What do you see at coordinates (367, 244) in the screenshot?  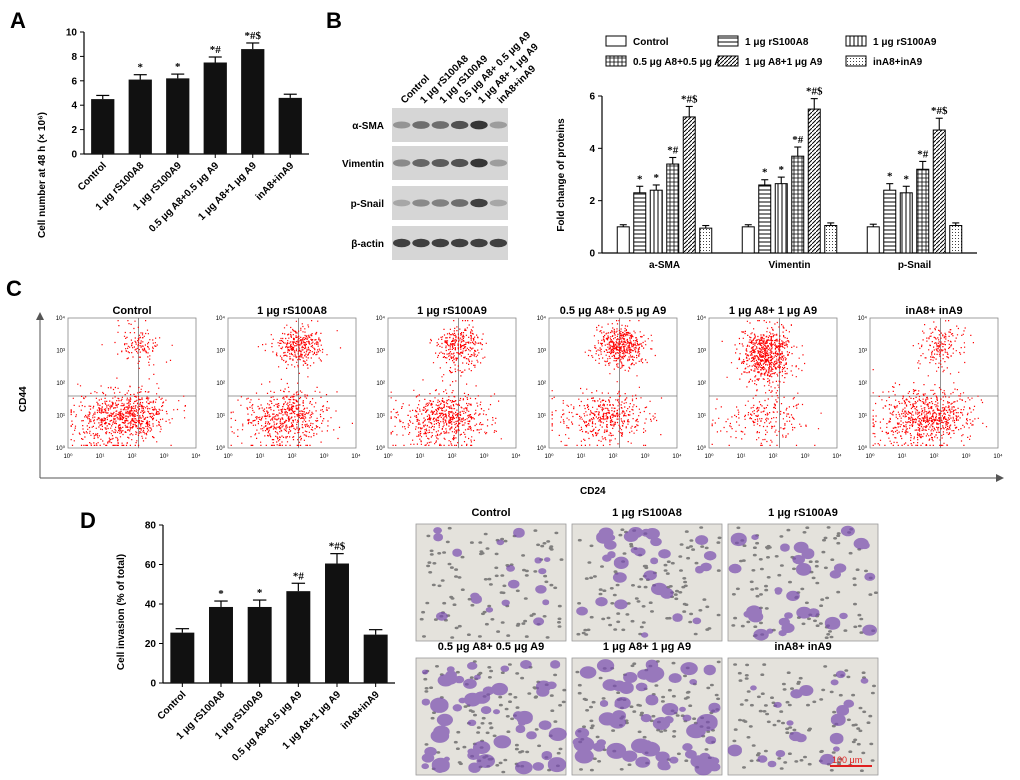 I see `blot-row-label: β-actin` at bounding box center [367, 244].